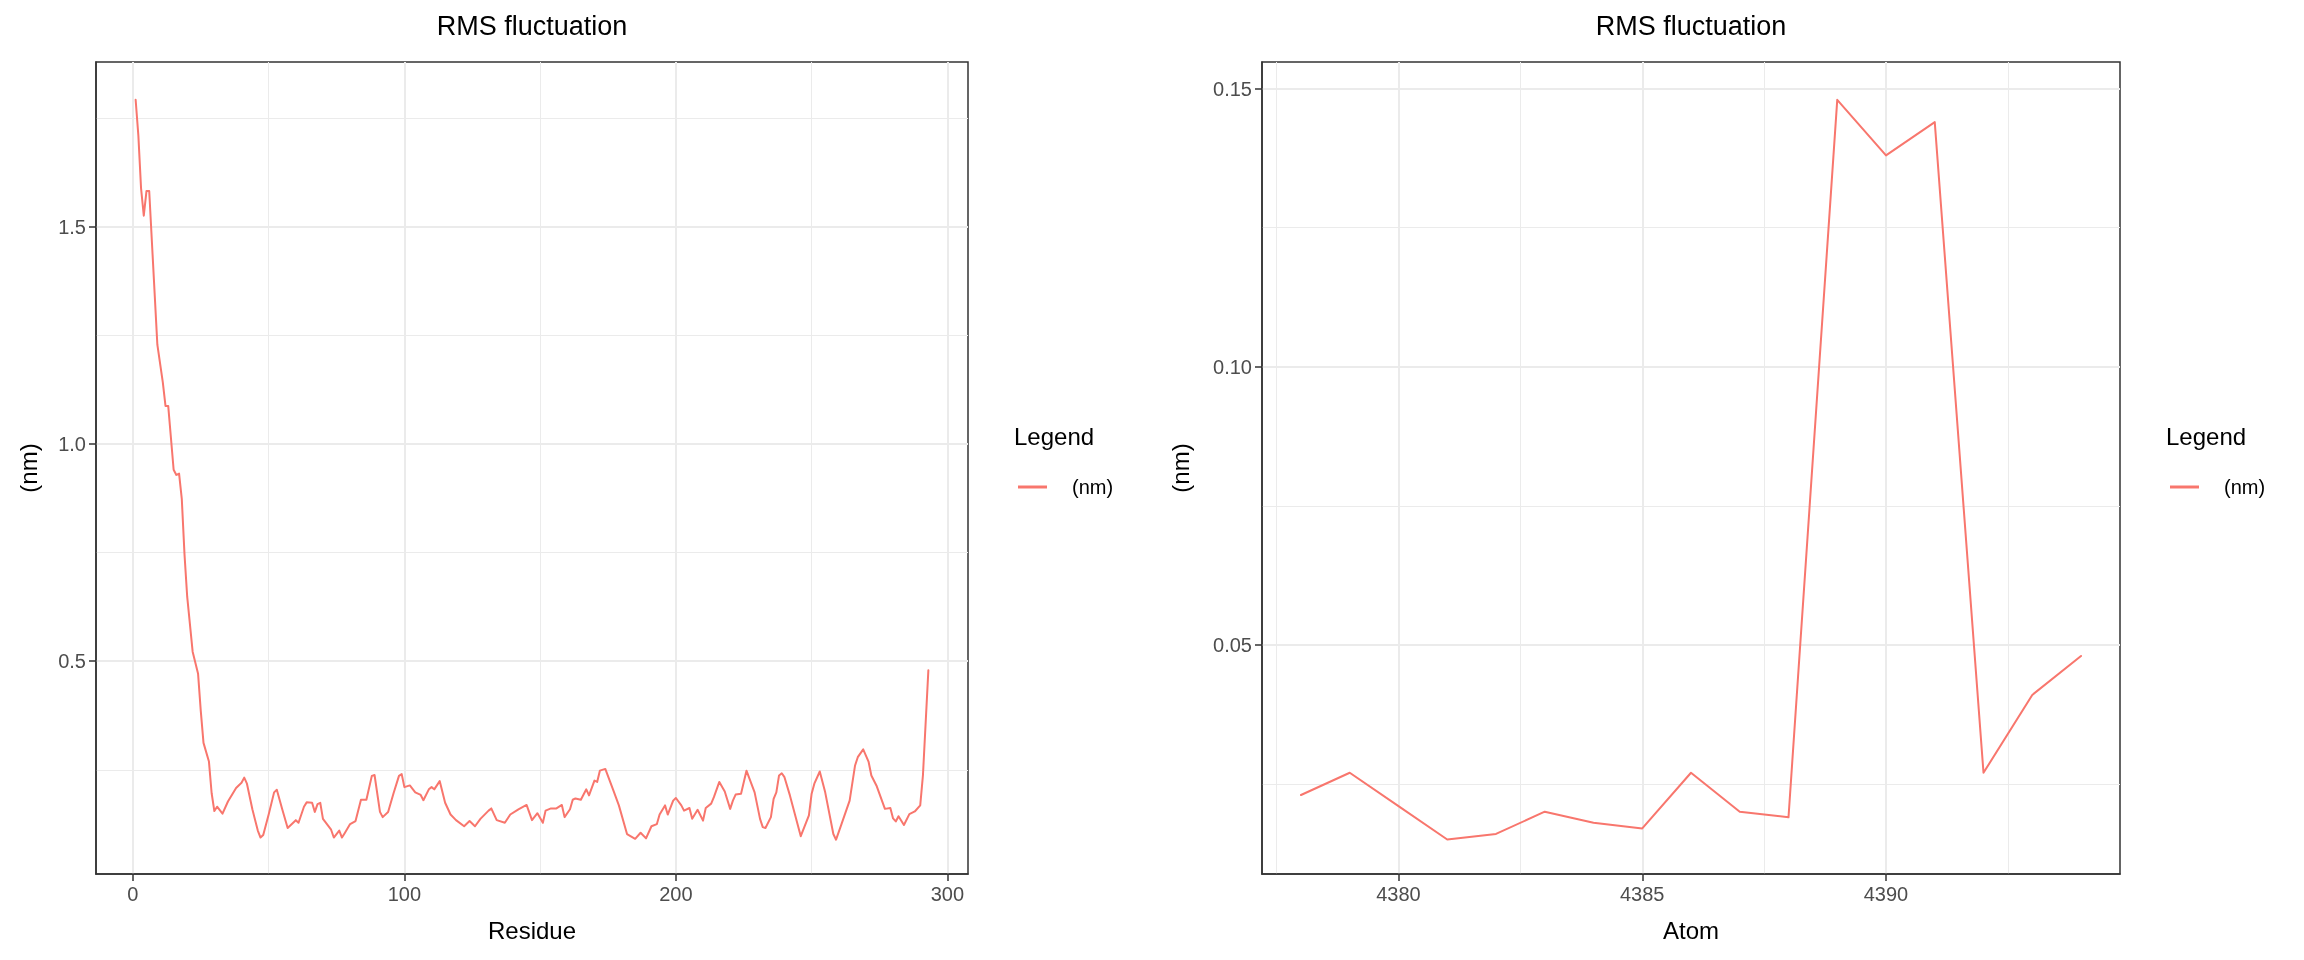 This screenshot has width=2304, height=960. Describe the element at coordinates (676, 894) in the screenshot. I see `x-tick-label: 200` at that location.